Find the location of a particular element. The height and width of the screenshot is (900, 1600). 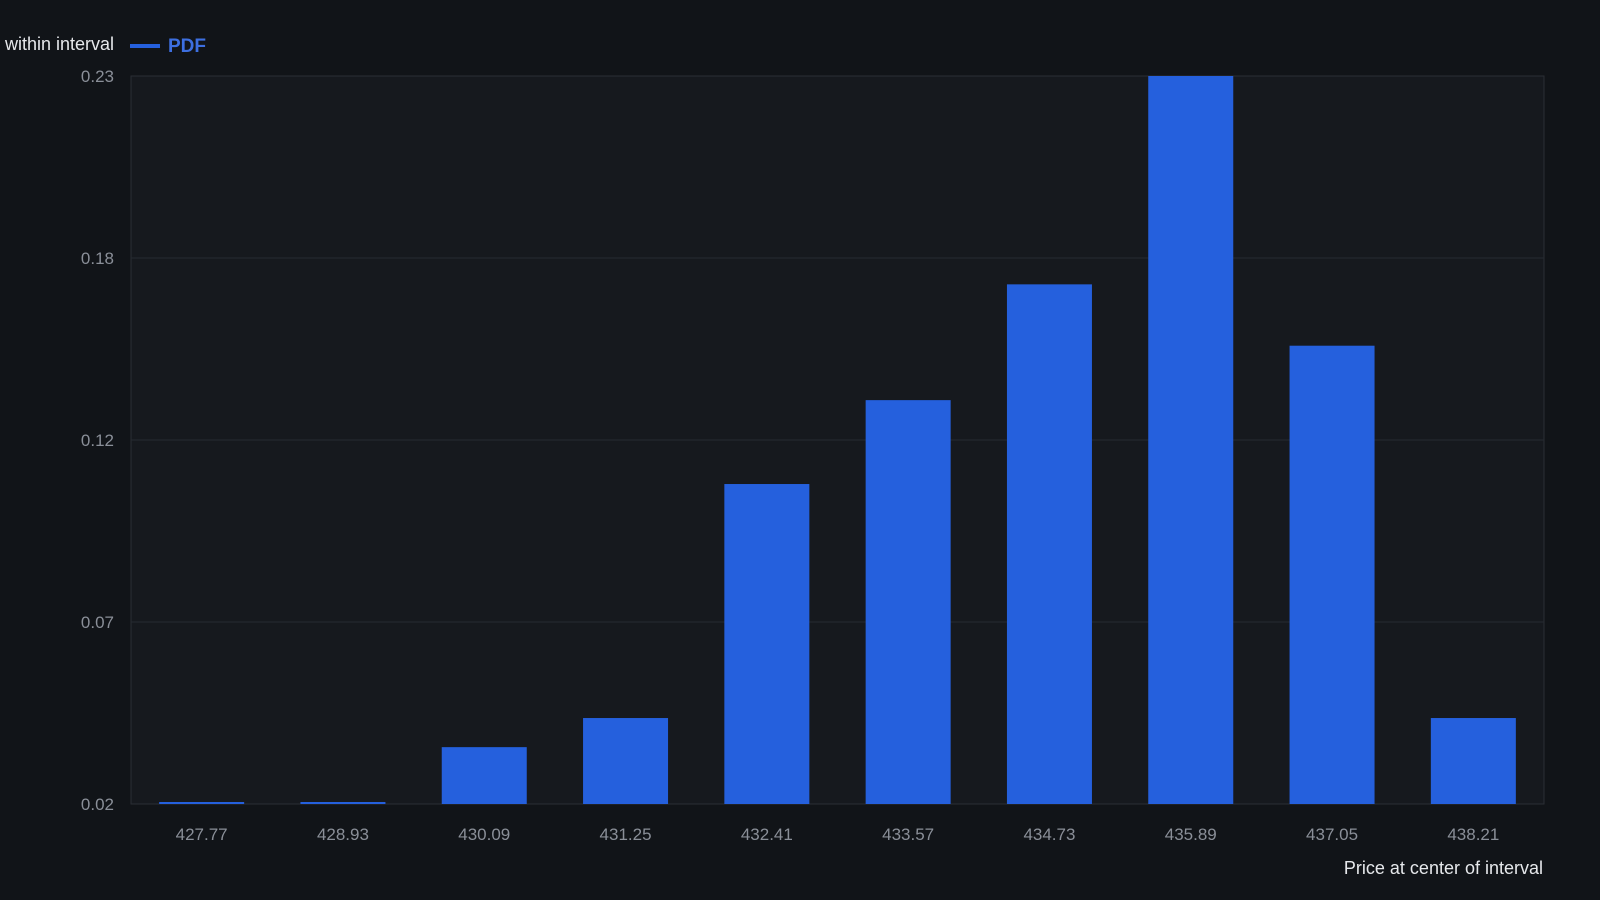

x-tick-label: 435.89 is located at coordinates (1191, 834).